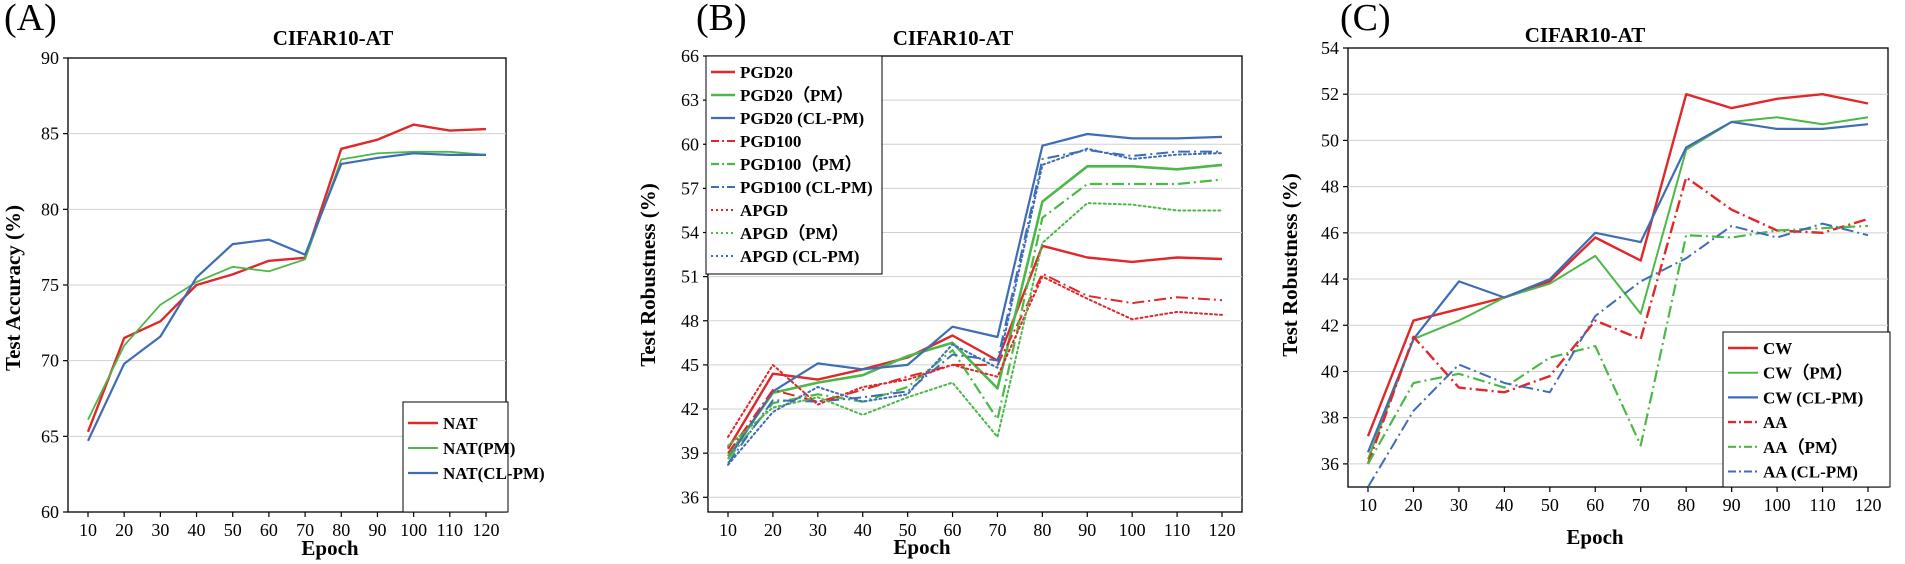 Image resolution: width=1905 pixels, height=564 pixels. Describe the element at coordinates (1805, 447) in the screenshot. I see `legend-label: AA（PM）` at that location.